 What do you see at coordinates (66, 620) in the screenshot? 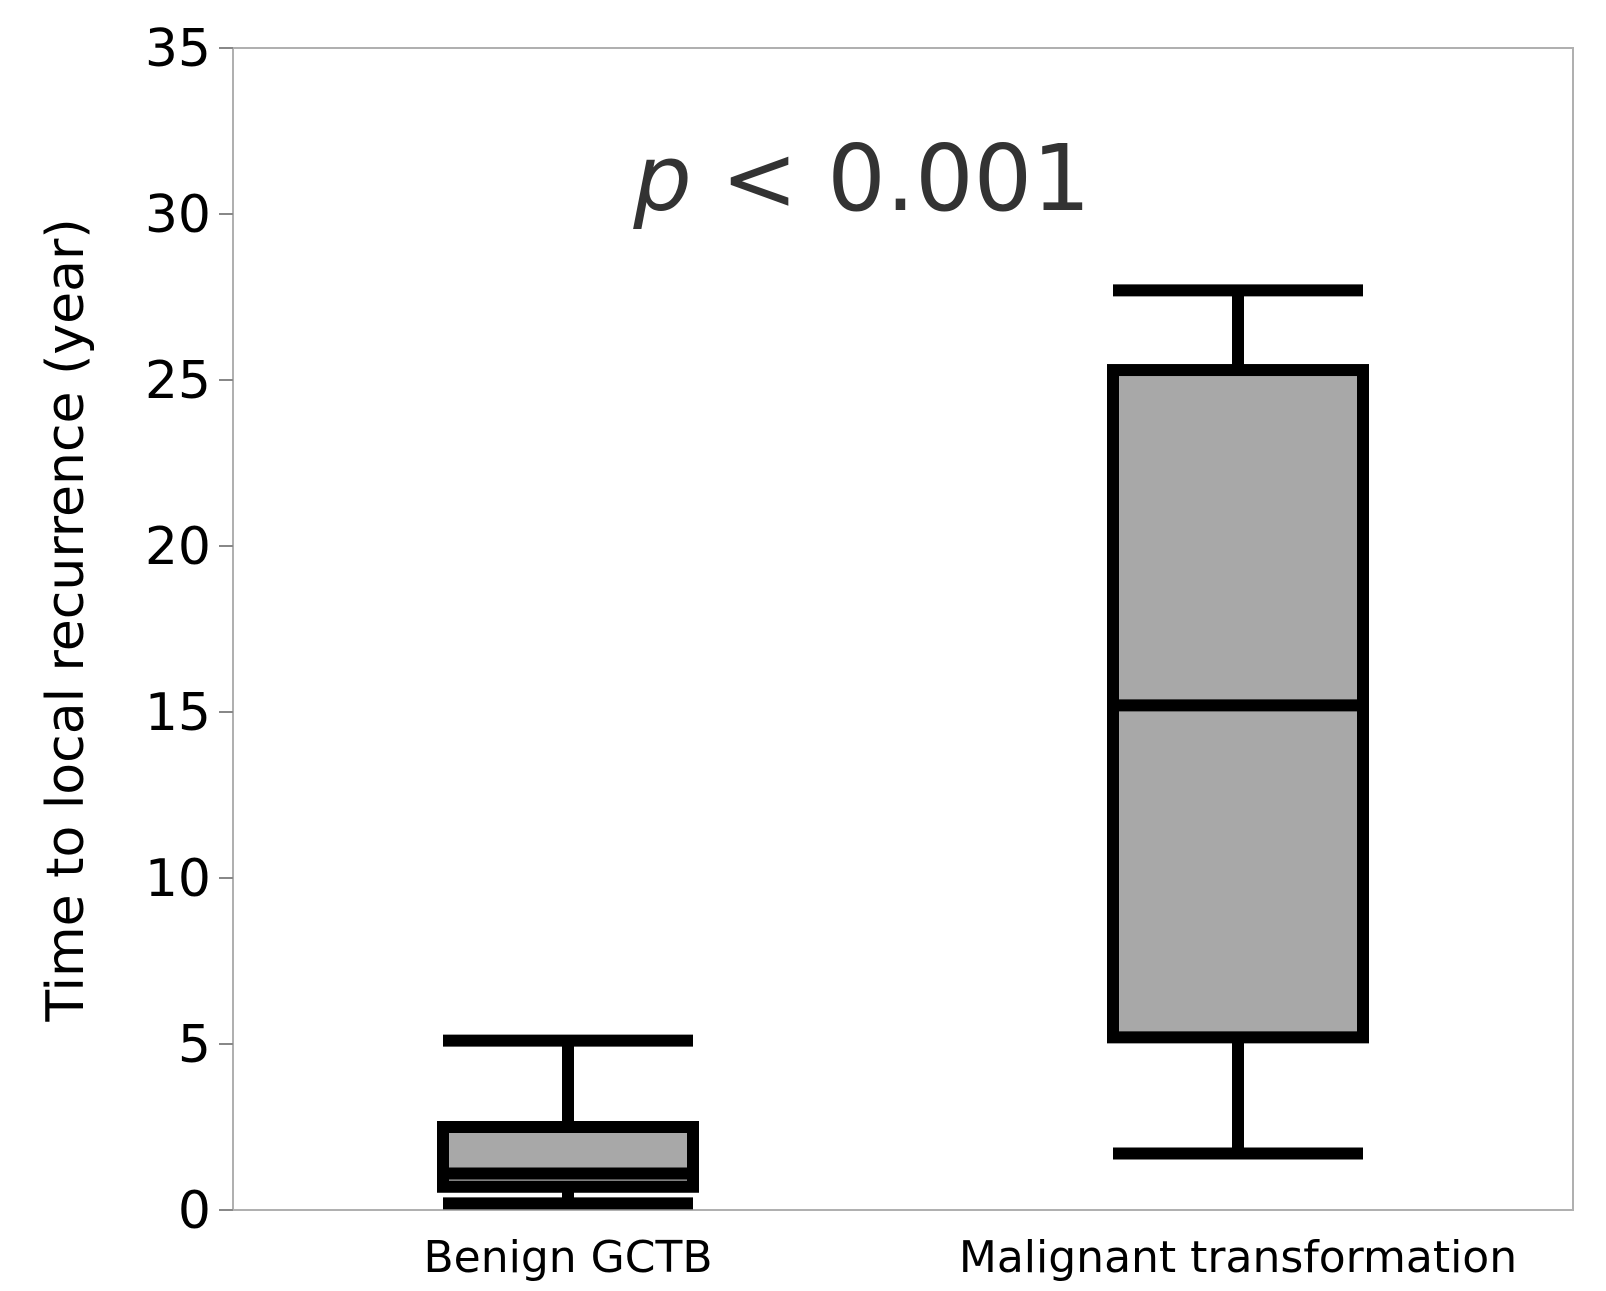
I see `y-axis-title: Time to local recurrence (year)` at bounding box center [66, 620].